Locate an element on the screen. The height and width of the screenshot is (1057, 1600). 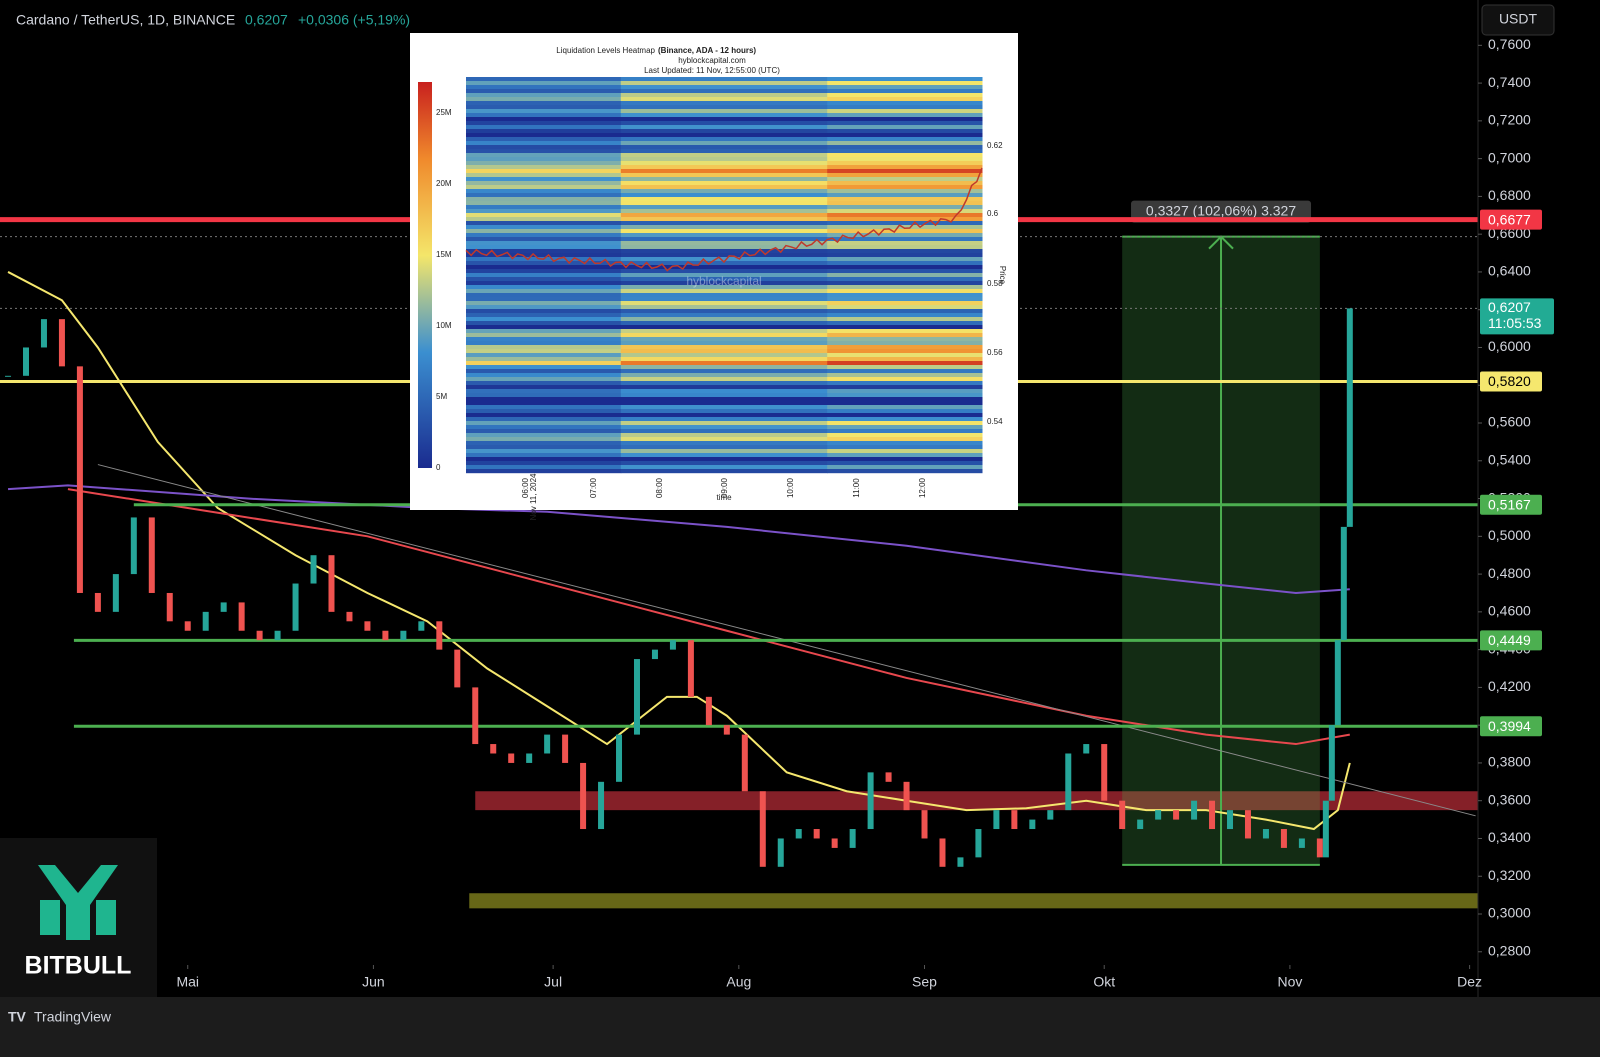
currency: USDT is located at coordinates (1518, 19).